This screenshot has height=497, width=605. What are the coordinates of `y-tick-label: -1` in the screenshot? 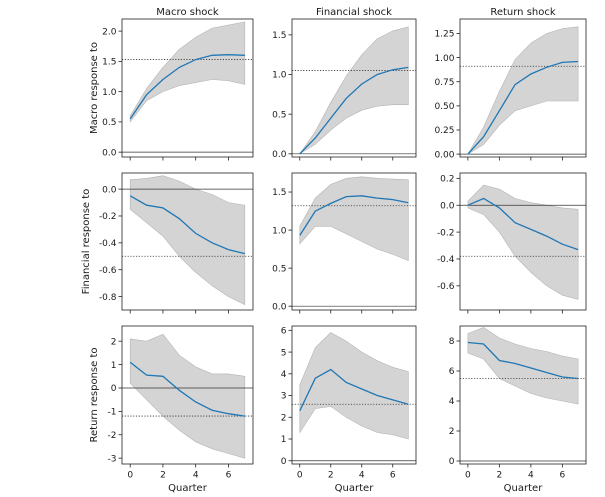 It's located at (112, 413).